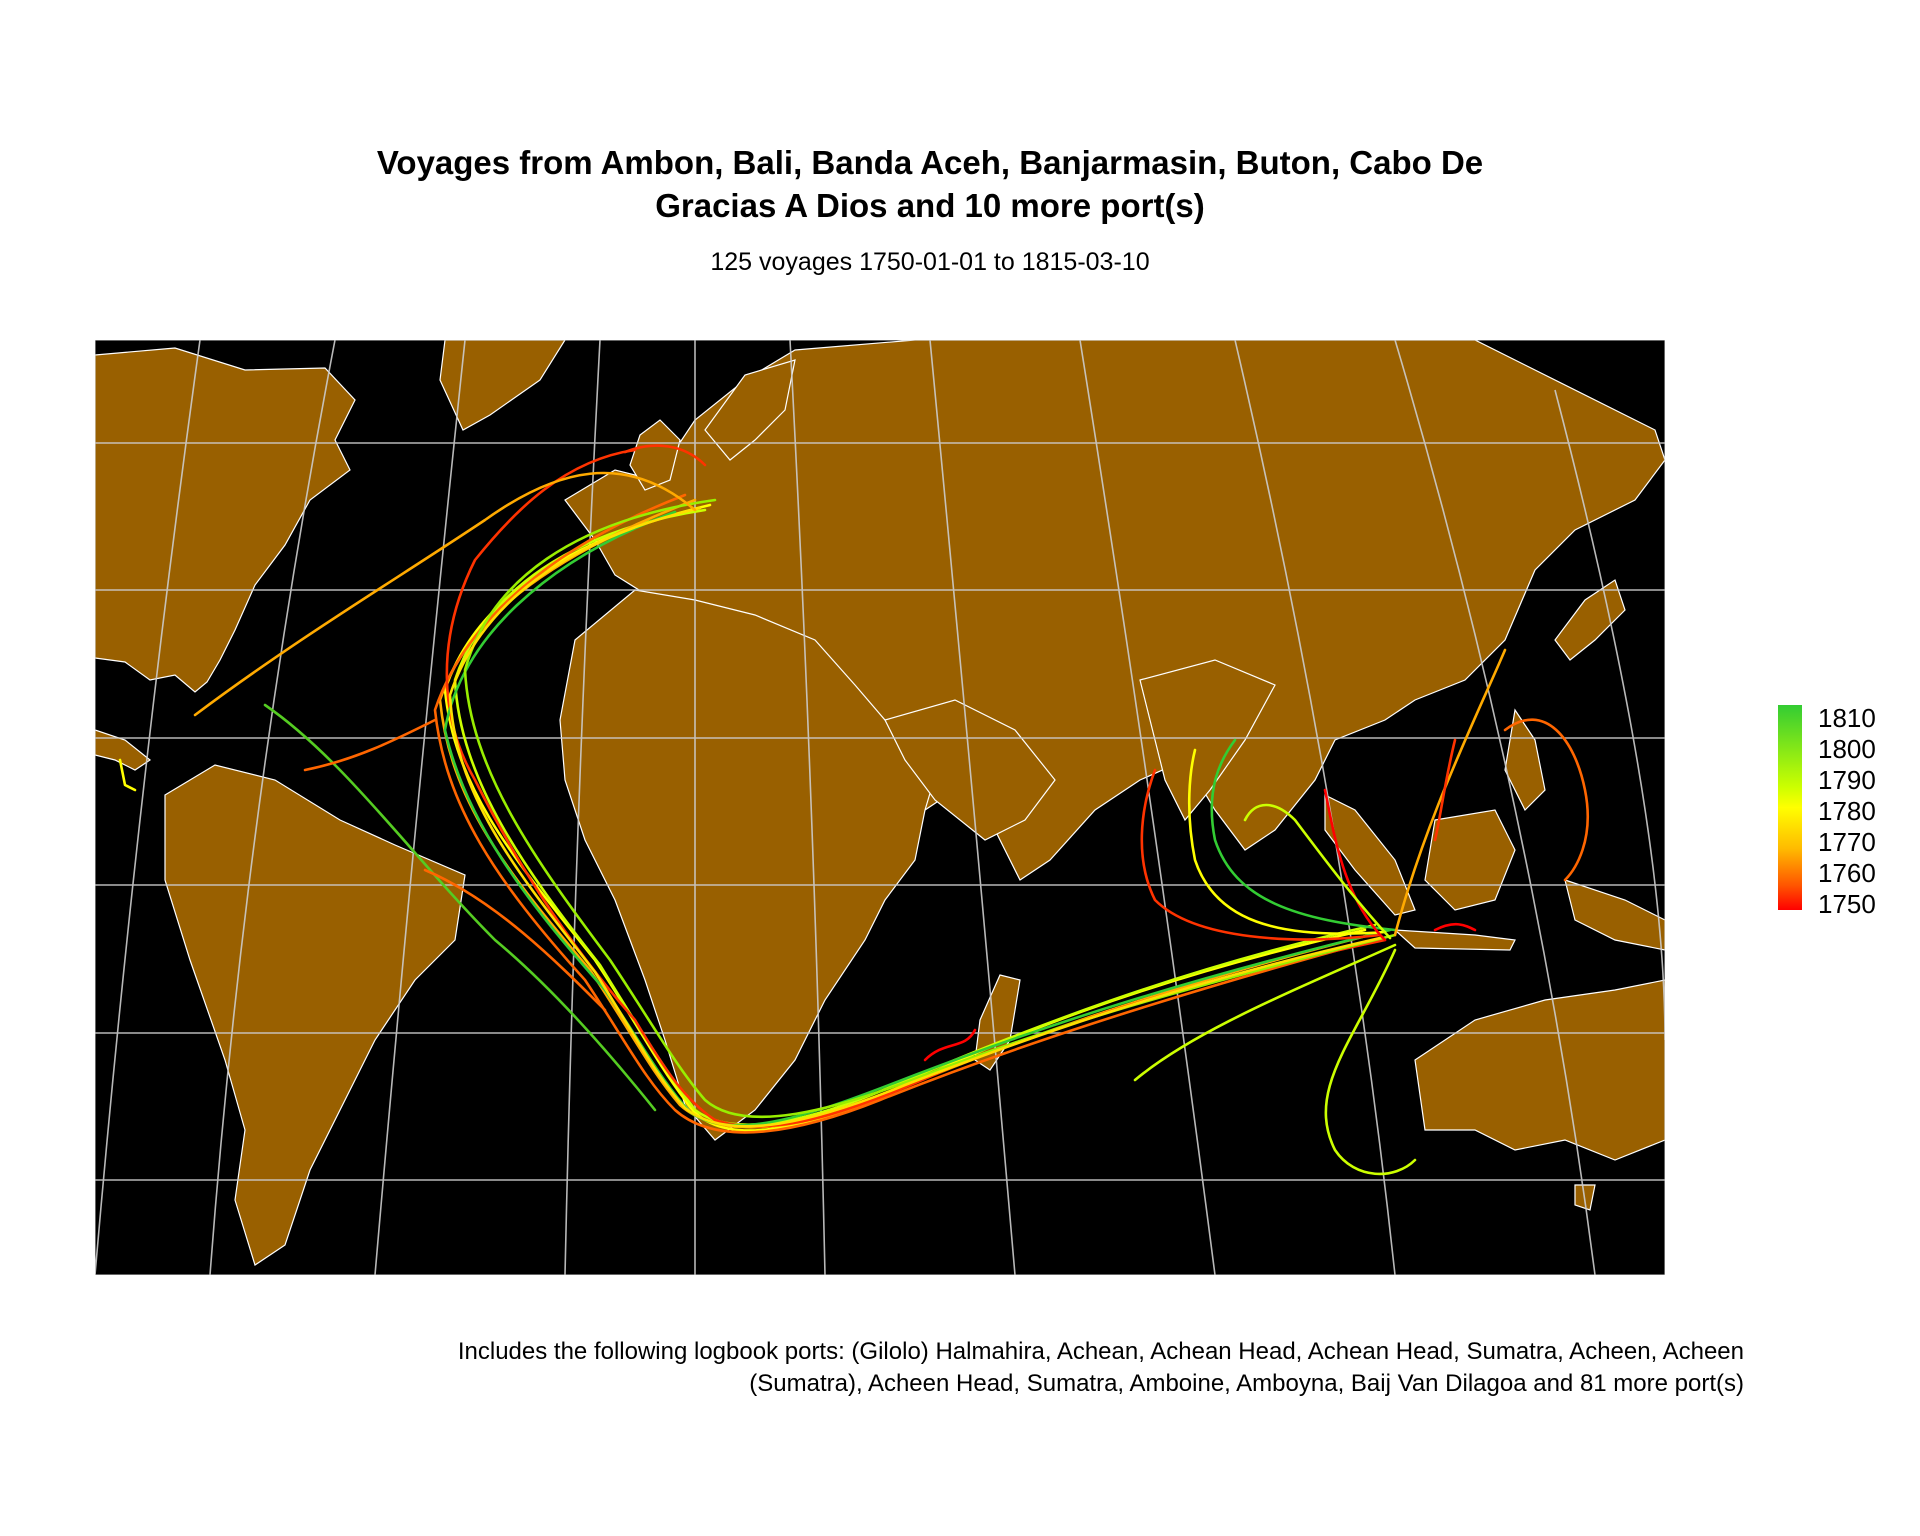 This screenshot has height=1536, width=1920. Describe the element at coordinates (1847, 842) in the screenshot. I see `legend-label: 1770` at that location.